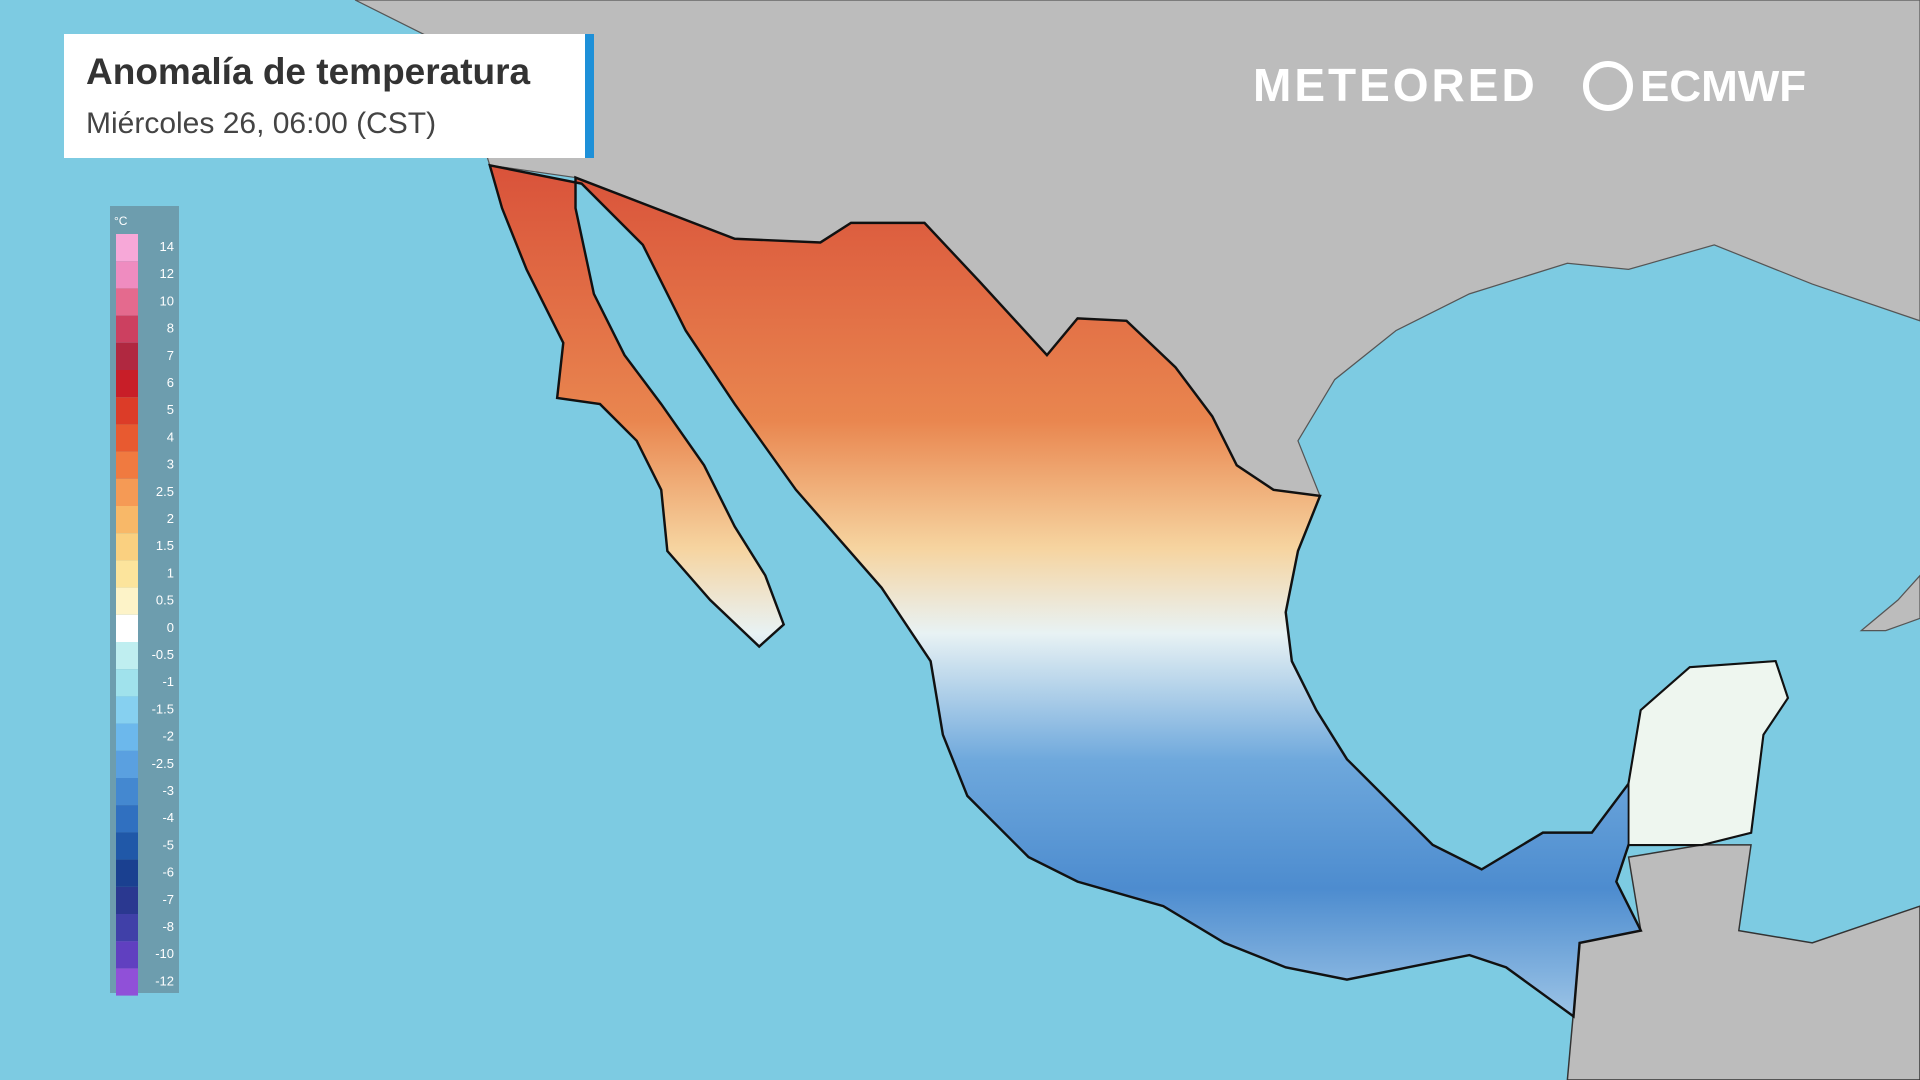 The image size is (1920, 1080). Describe the element at coordinates (163, 654) in the screenshot. I see `legend-label: -0.5` at that location.